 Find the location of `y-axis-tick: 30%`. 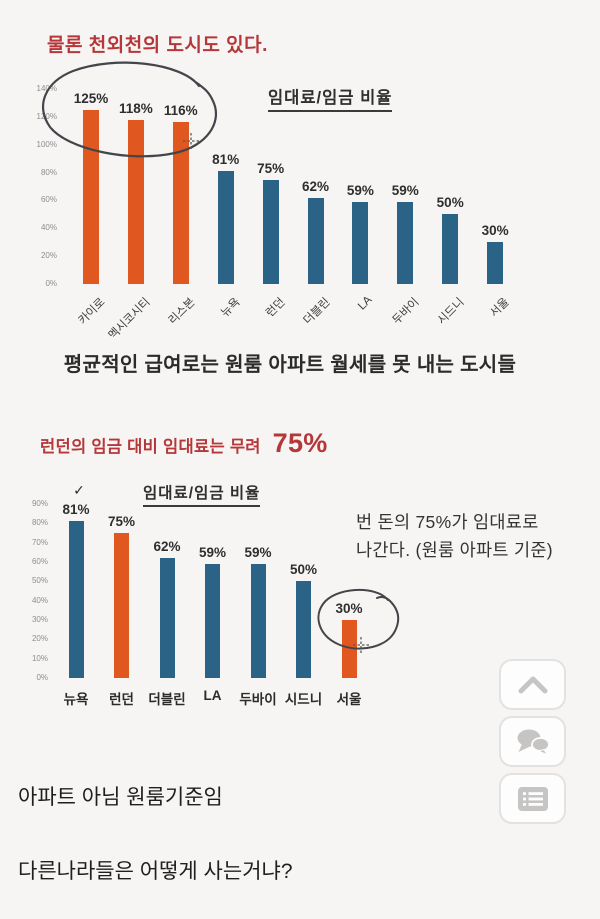

y-axis-tick: 30% is located at coordinates (39, 619).